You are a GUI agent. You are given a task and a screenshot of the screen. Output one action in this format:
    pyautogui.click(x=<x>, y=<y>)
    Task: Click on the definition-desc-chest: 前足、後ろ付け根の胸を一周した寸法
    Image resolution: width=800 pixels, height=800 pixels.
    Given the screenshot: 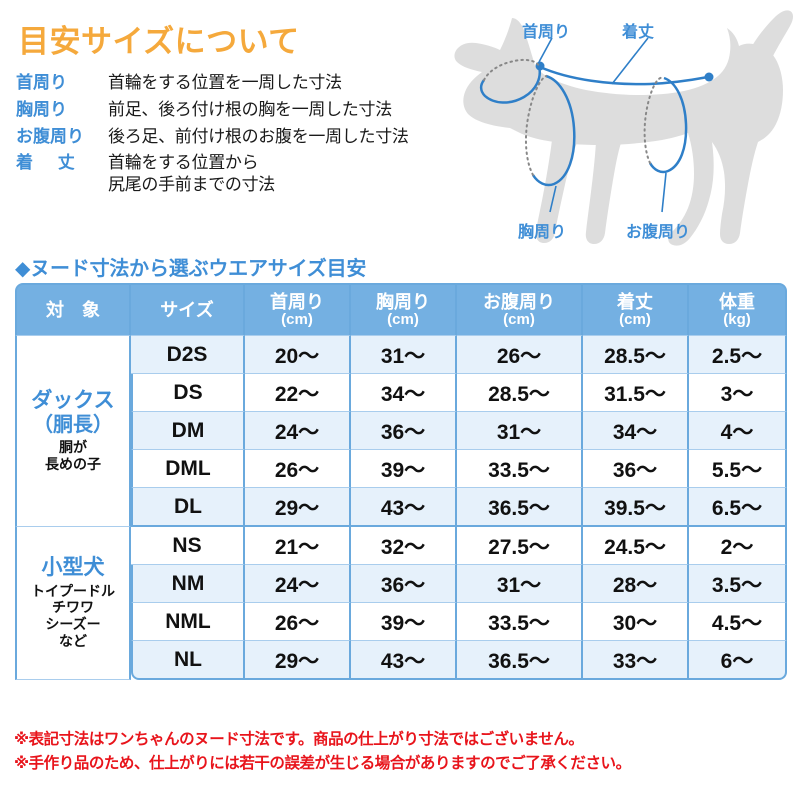 What is the action you would take?
    pyautogui.click(x=250, y=109)
    